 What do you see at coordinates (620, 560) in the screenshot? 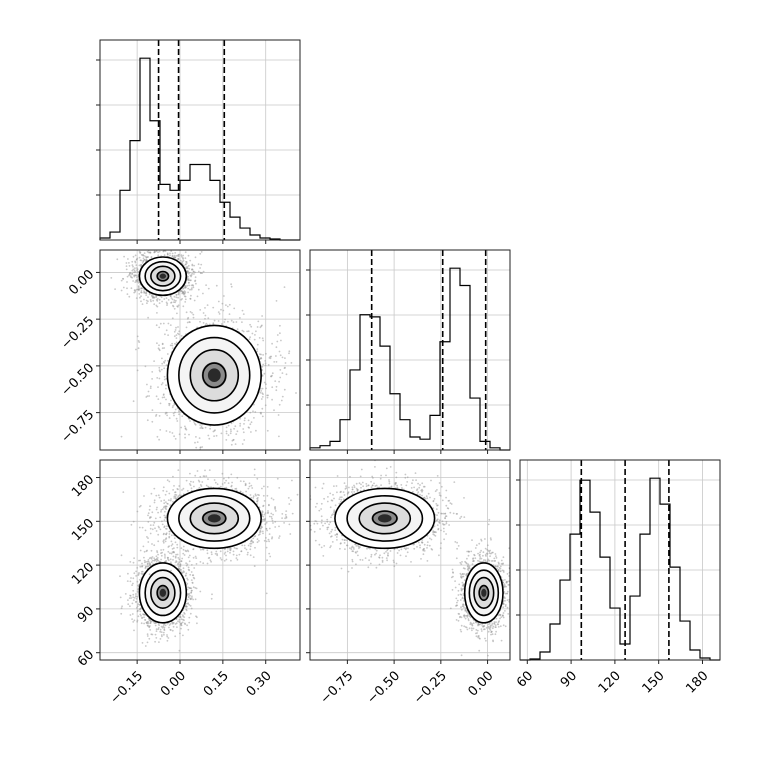
I see `axes-frame` at bounding box center [620, 560].